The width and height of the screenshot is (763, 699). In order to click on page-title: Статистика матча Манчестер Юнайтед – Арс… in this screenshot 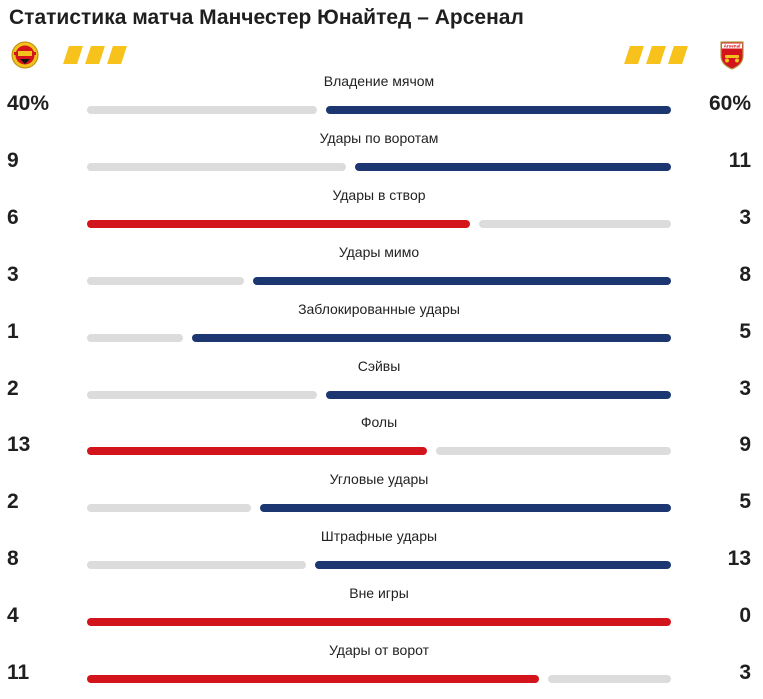, I will do `click(266, 17)`.